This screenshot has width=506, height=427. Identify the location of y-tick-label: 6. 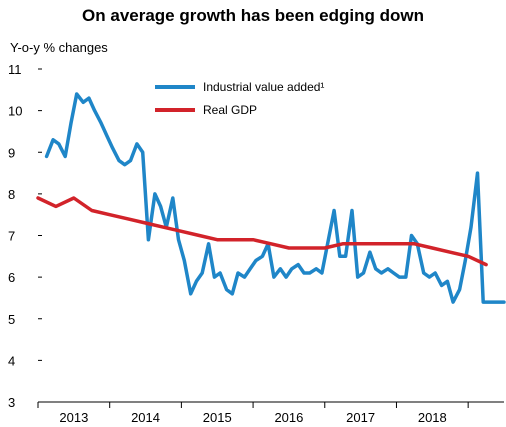
(11, 277).